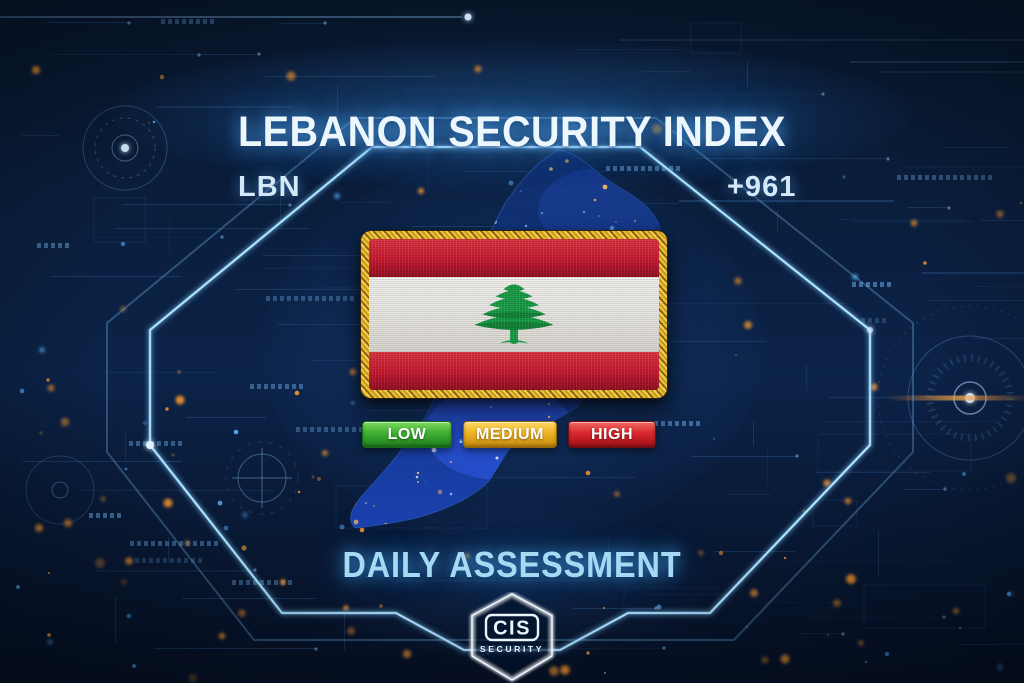 The image size is (1024, 683). What do you see at coordinates (762, 187) in the screenshot?
I see `dialing-code-label: +961` at bounding box center [762, 187].